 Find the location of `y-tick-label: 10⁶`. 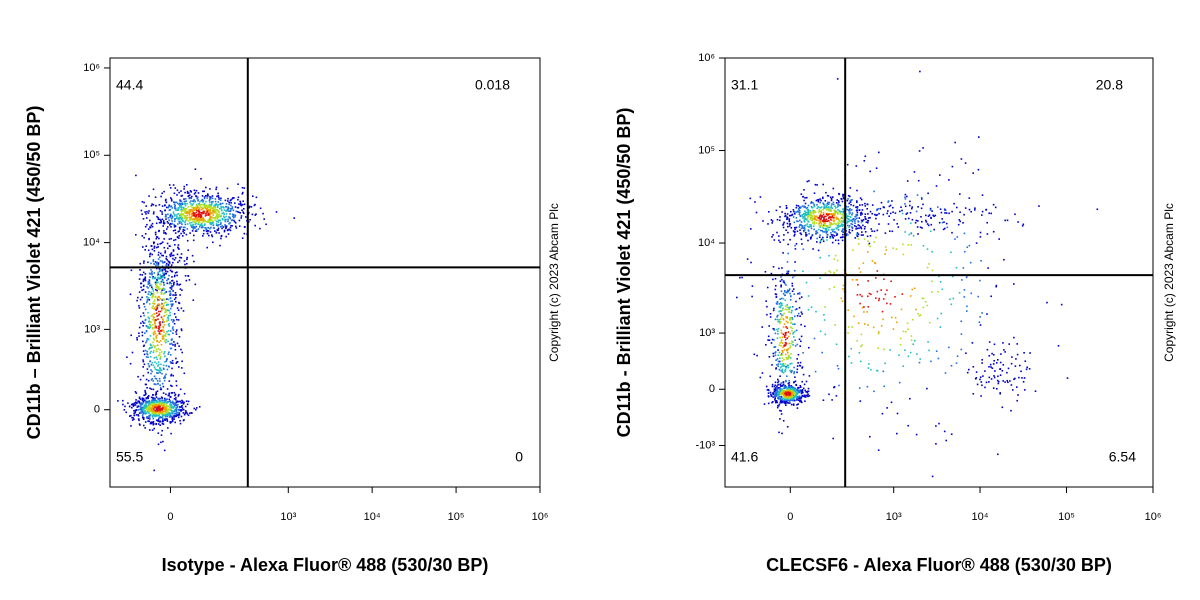

y-tick-label: 10⁶ is located at coordinates (91, 68).